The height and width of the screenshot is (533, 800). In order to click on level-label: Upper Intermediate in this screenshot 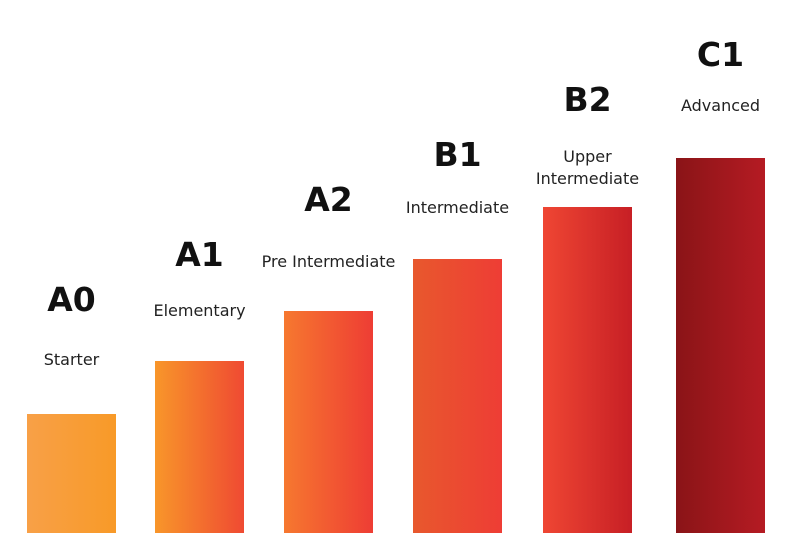, I will do `click(587, 167)`.